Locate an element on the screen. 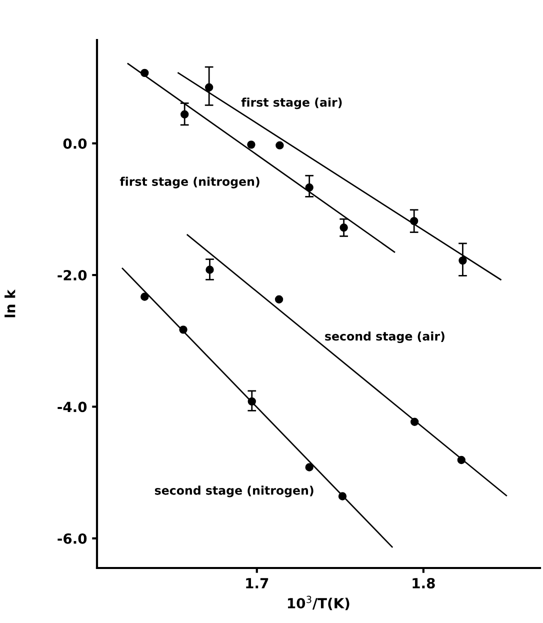 The image size is (543, 623). x-tick-label: 1.8 is located at coordinates (423, 583).